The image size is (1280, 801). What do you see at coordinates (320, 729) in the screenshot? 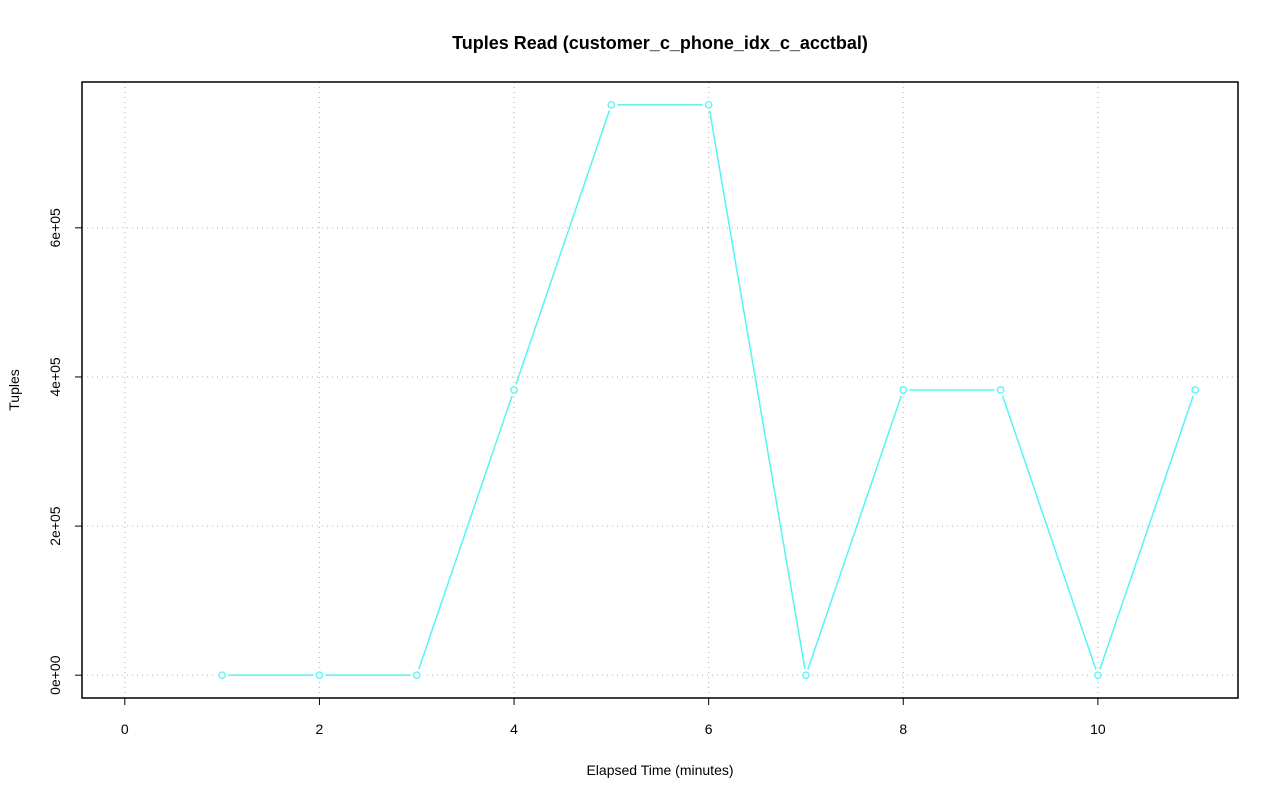
I see `x-tick-label: 2` at bounding box center [320, 729].